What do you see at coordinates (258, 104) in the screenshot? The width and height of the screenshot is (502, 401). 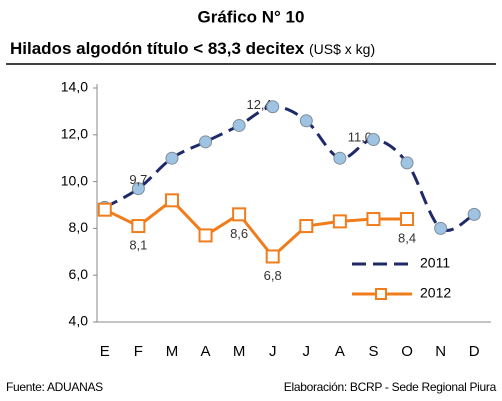 I see `data-label: 12,4` at bounding box center [258, 104].